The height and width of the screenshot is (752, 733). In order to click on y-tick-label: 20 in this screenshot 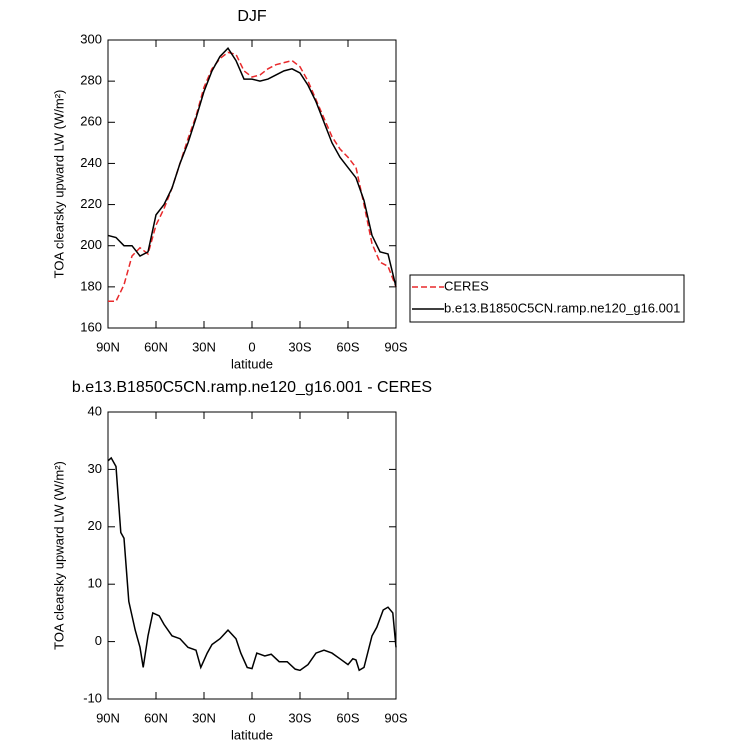, I will do `click(95, 525)`.